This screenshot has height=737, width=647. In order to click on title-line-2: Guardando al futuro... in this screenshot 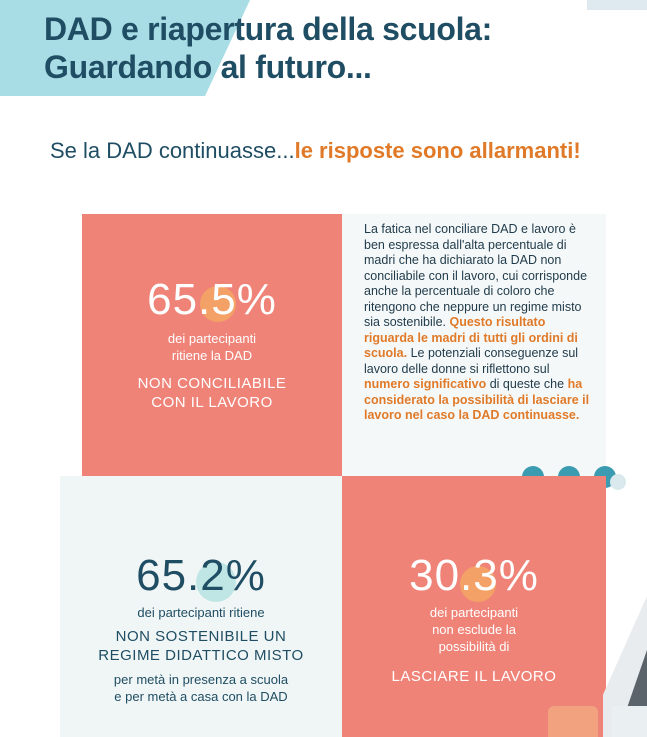, I will do `click(208, 67)`.